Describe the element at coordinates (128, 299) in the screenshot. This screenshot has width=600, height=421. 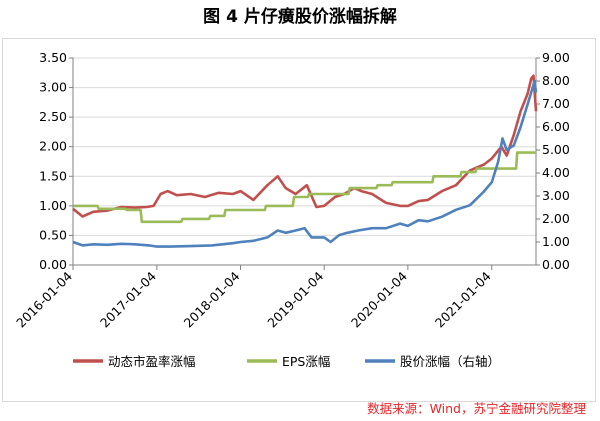
I see `x-tick-label: 2017-01-04` at that location.